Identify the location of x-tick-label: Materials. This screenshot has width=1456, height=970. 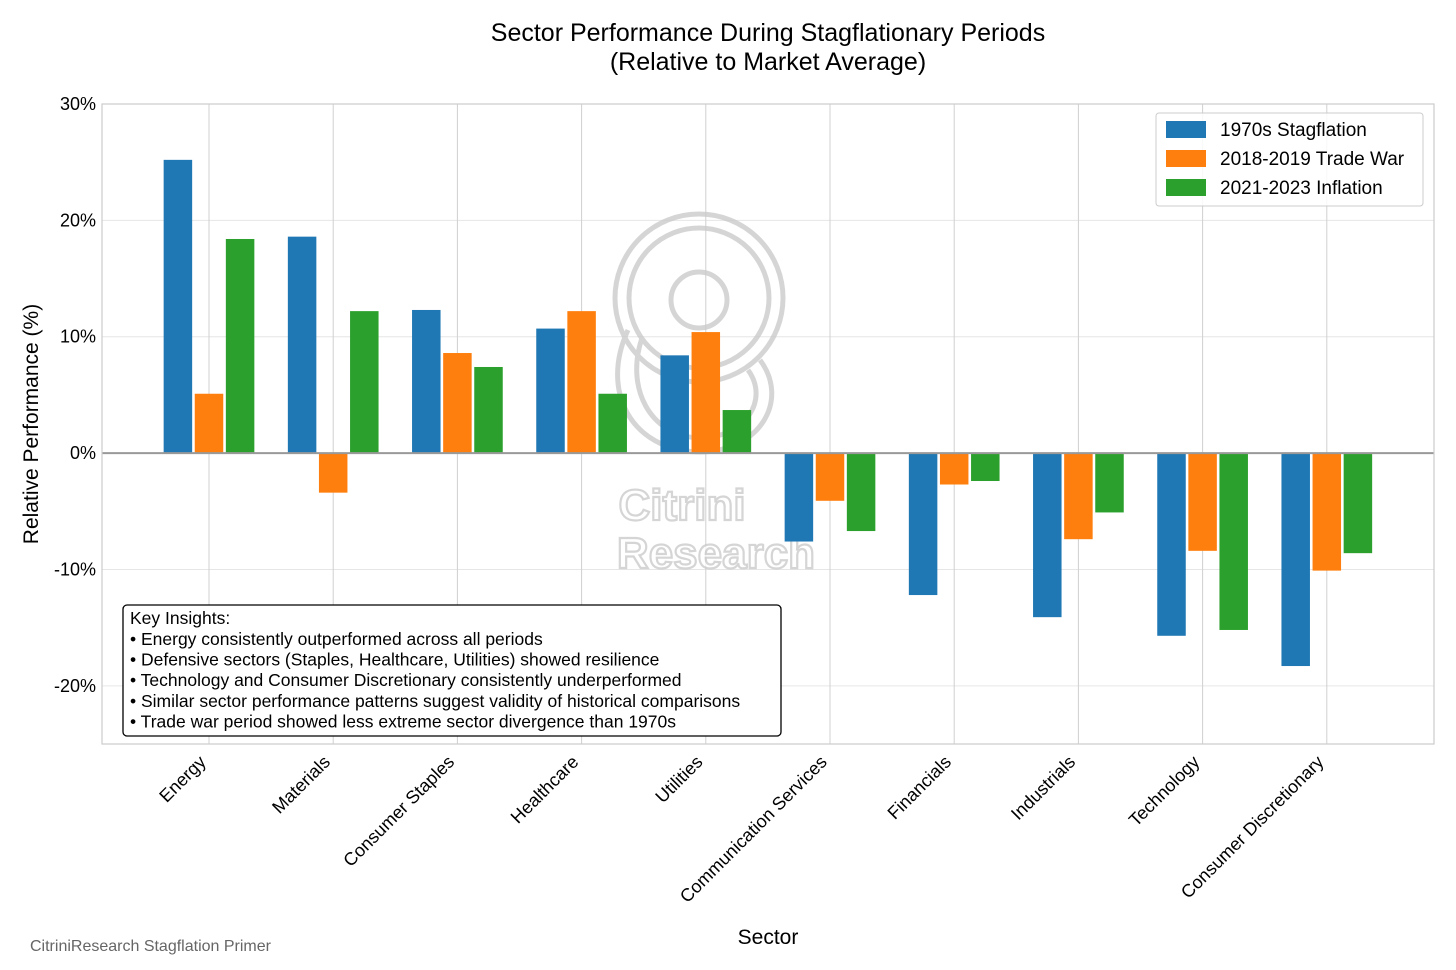
(301, 785).